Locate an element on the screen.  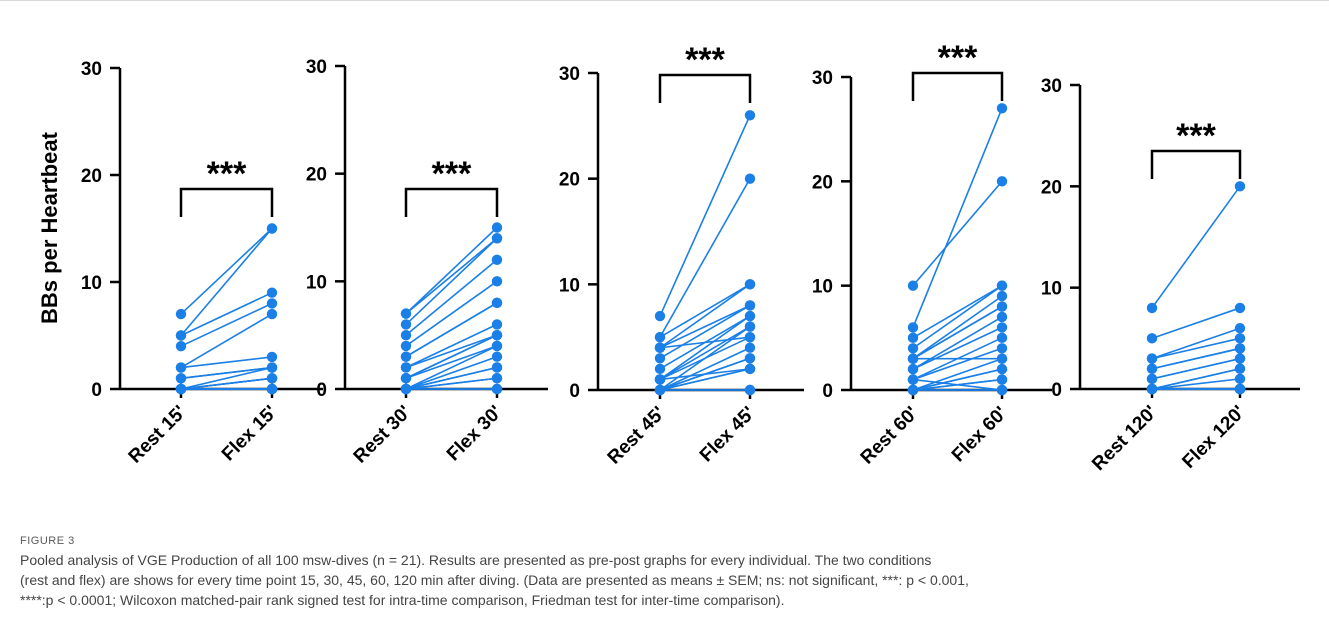
y-axis-label: BBs per Heartbeat is located at coordinates (49, 227).